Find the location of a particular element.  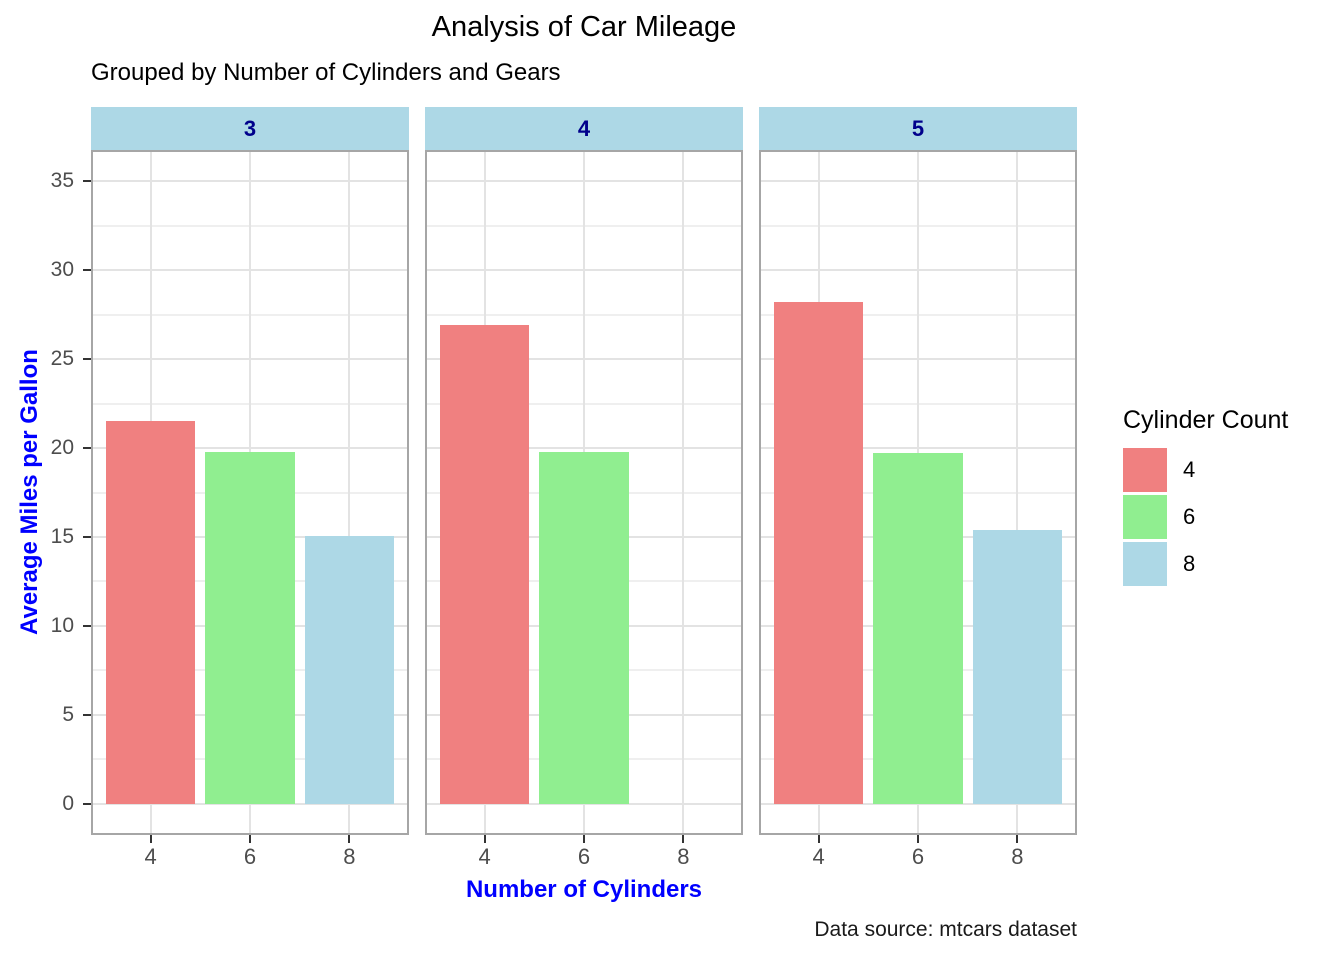

legend-title: Cylinder Count is located at coordinates (1206, 420).